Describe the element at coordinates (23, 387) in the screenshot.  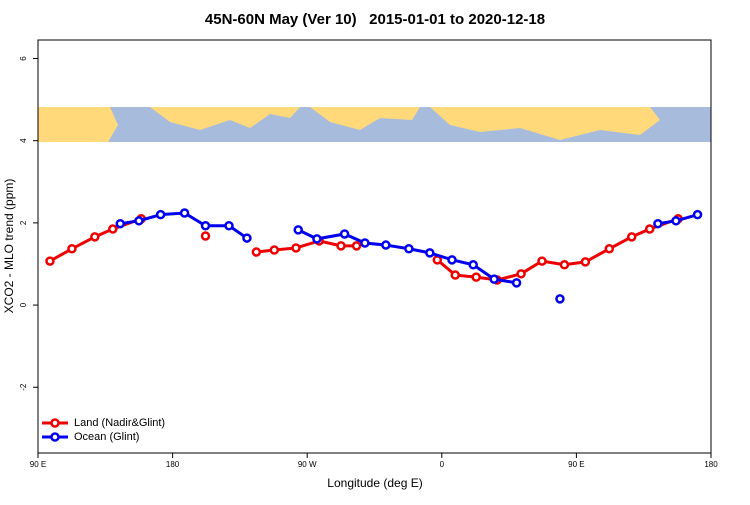
I see `y-tick-label: -2` at that location.